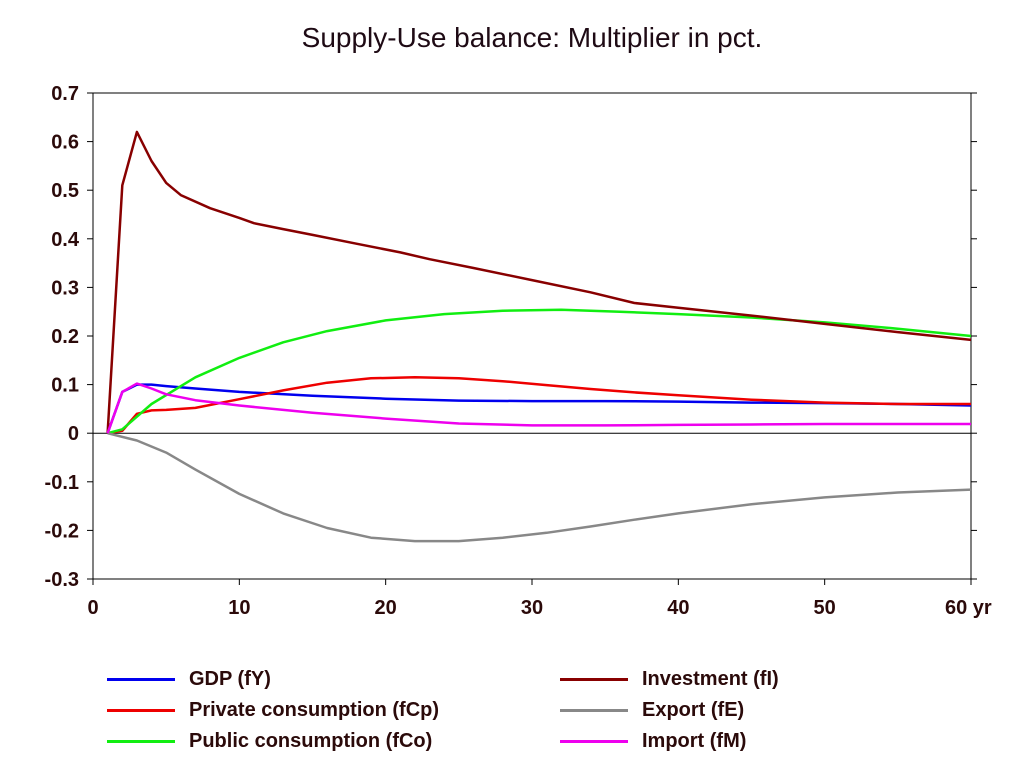 The height and width of the screenshot is (778, 1024). I want to click on legend-label: GDP (fY), so click(230, 678).